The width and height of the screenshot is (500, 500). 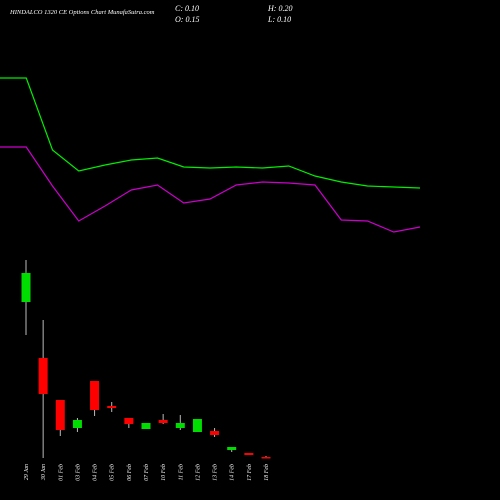 What do you see at coordinates (187, 19) in the screenshot?
I see `summary-open: O: 0.15` at bounding box center [187, 19].